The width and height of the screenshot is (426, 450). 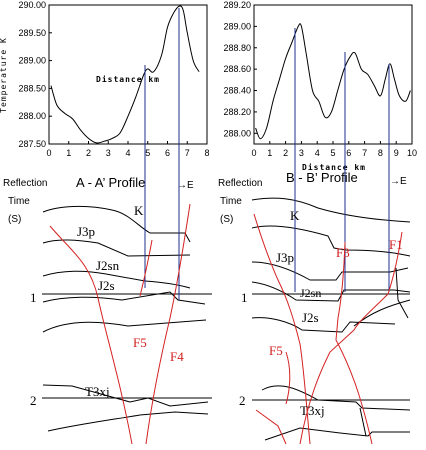 What do you see at coordinates (363, 422) in the screenshot?
I see `right-horizon-lower-step` at bounding box center [363, 422].